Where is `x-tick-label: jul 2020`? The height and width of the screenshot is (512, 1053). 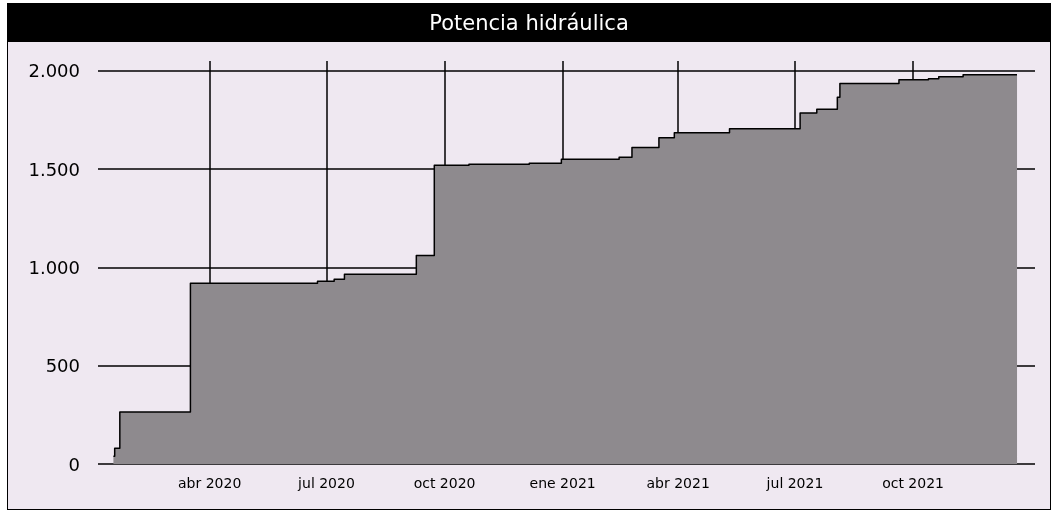 x-tick-label: jul 2020 is located at coordinates (326, 483).